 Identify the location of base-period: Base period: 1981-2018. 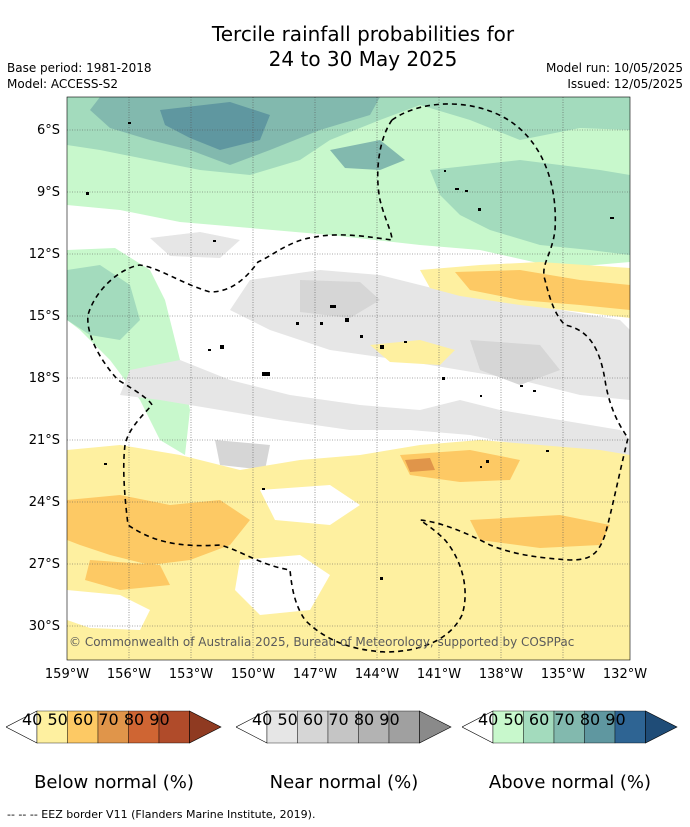
(79, 68).